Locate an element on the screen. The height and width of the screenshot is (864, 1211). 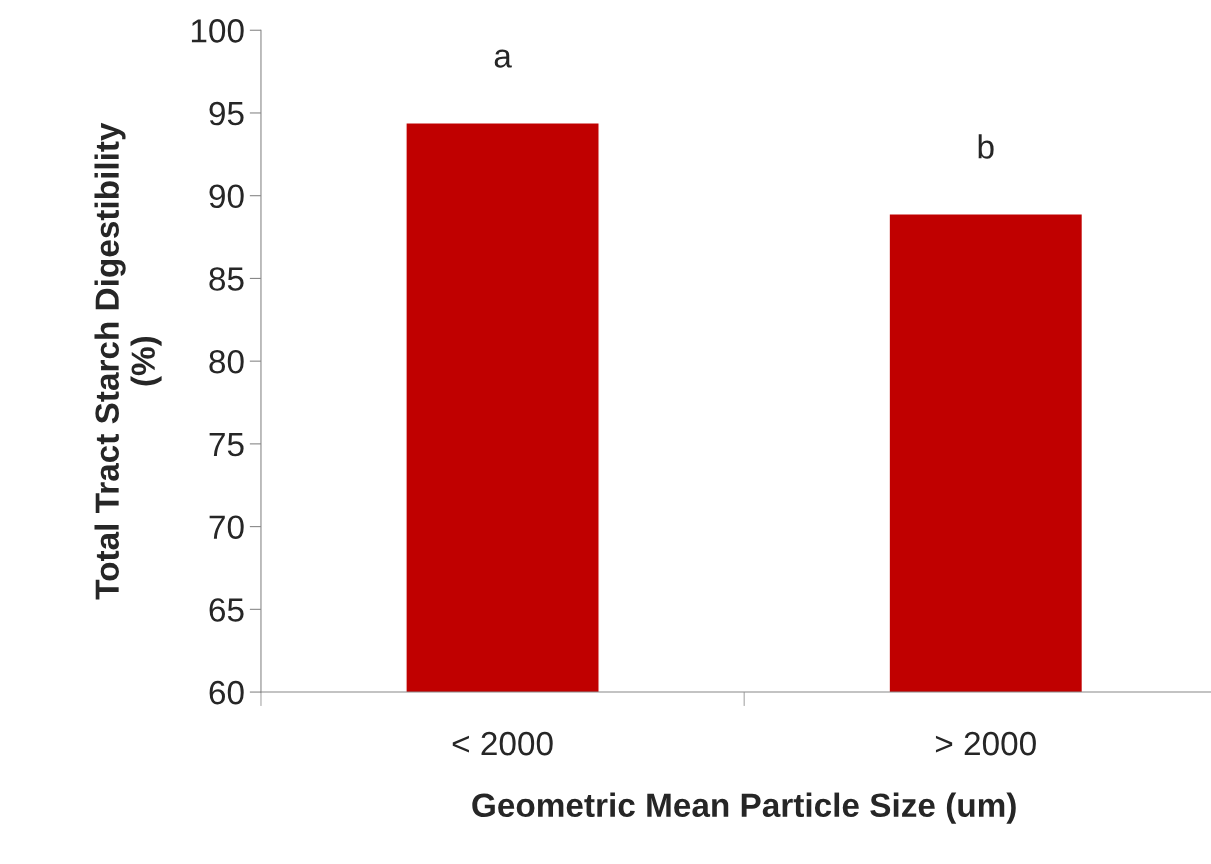
x-tick-label: < 2000 is located at coordinates (502, 743).